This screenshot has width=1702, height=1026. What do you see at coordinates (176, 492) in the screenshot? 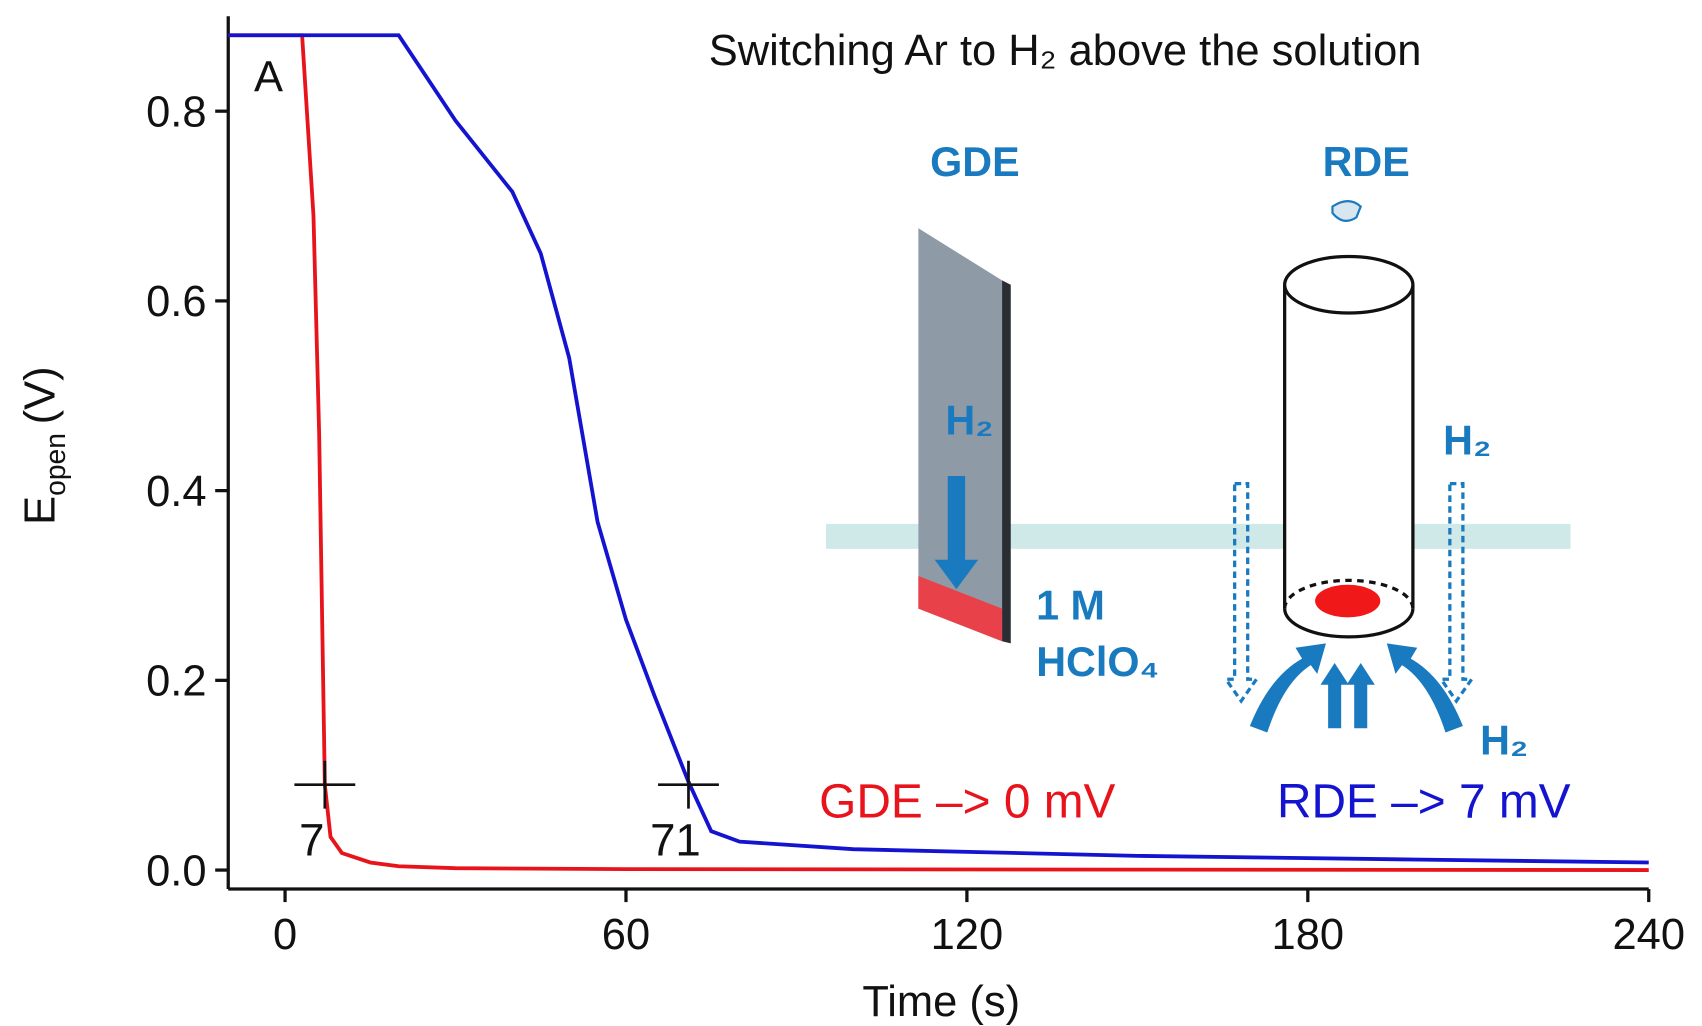
I see `y-tick-label: 0.4` at bounding box center [176, 492].